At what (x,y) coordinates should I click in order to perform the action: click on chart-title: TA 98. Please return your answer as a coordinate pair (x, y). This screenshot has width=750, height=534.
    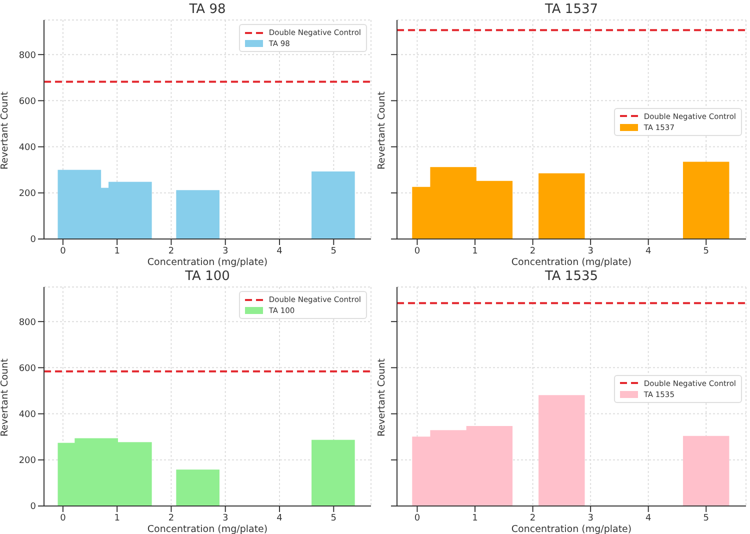
    Looking at the image, I should click on (207, 9).